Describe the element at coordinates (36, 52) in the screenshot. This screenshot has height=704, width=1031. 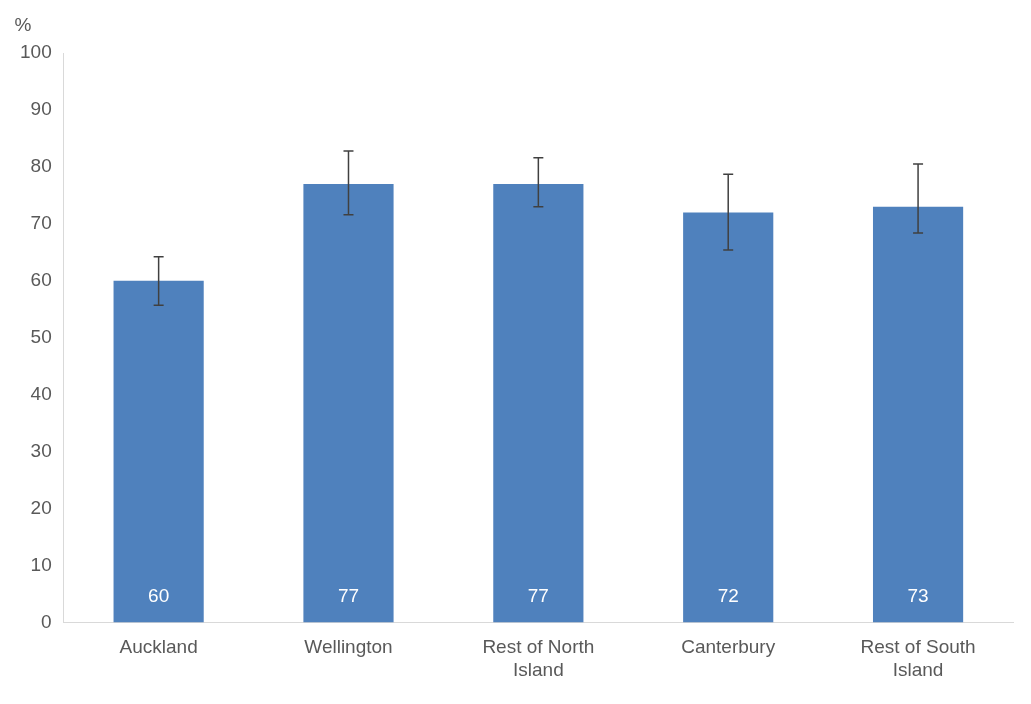
I see `y-tick-label: 100` at that location.